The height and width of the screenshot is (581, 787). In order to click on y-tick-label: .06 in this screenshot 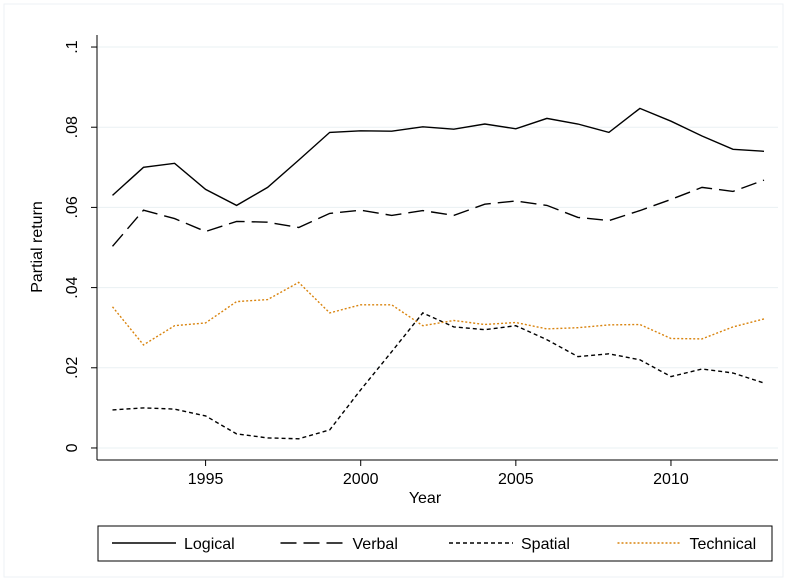, I will do `click(72, 207)`.